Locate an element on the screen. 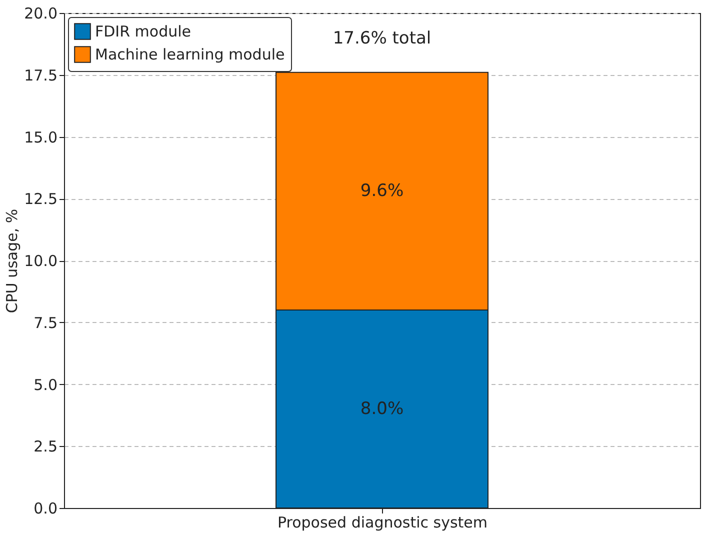 The width and height of the screenshot is (718, 537). total-label: 17.6% total is located at coordinates (382, 38).